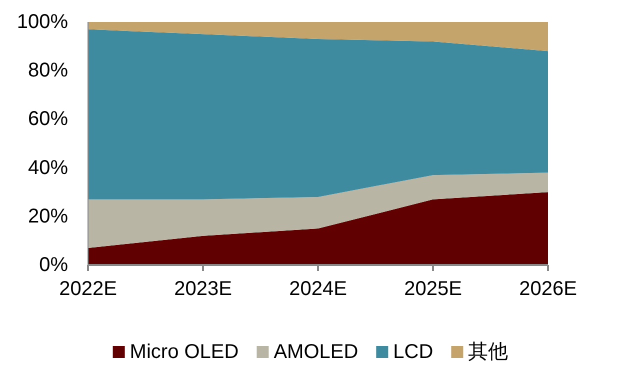  What do you see at coordinates (48, 71) in the screenshot?
I see `y-tick-label: 80%` at bounding box center [48, 71].